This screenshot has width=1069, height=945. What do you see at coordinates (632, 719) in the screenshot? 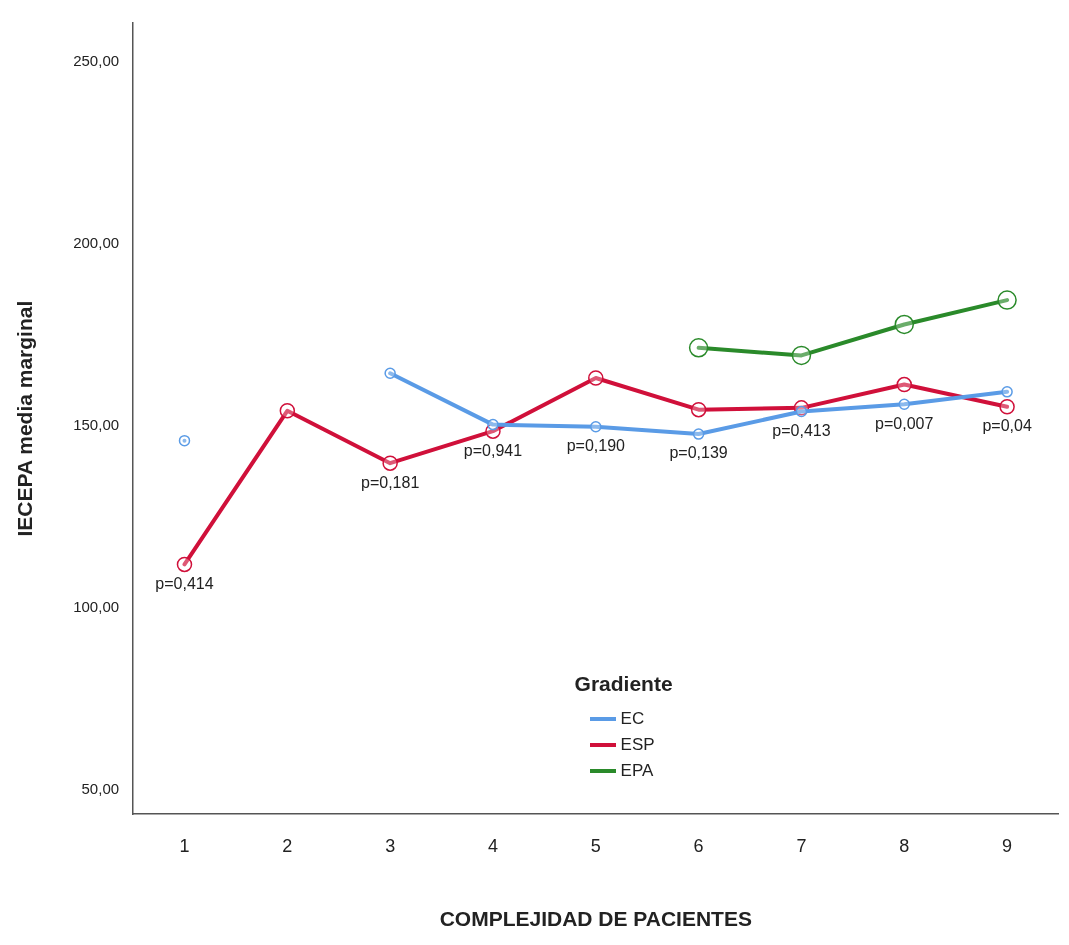
I see `legend-label: EC` at bounding box center [632, 719].